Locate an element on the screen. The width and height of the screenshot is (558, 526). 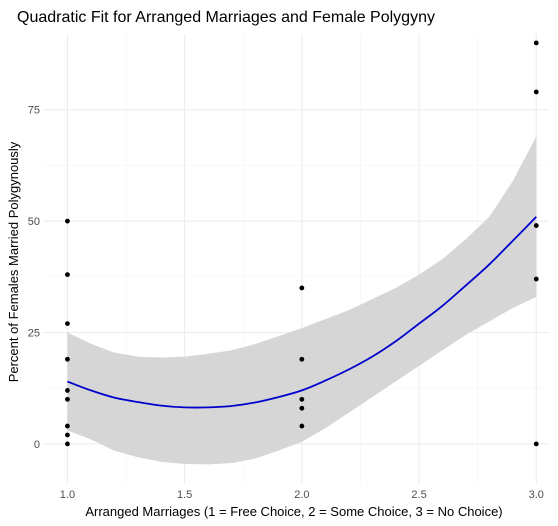
y-tick-labels: 0 25 50 75 is located at coordinates (34, 278).